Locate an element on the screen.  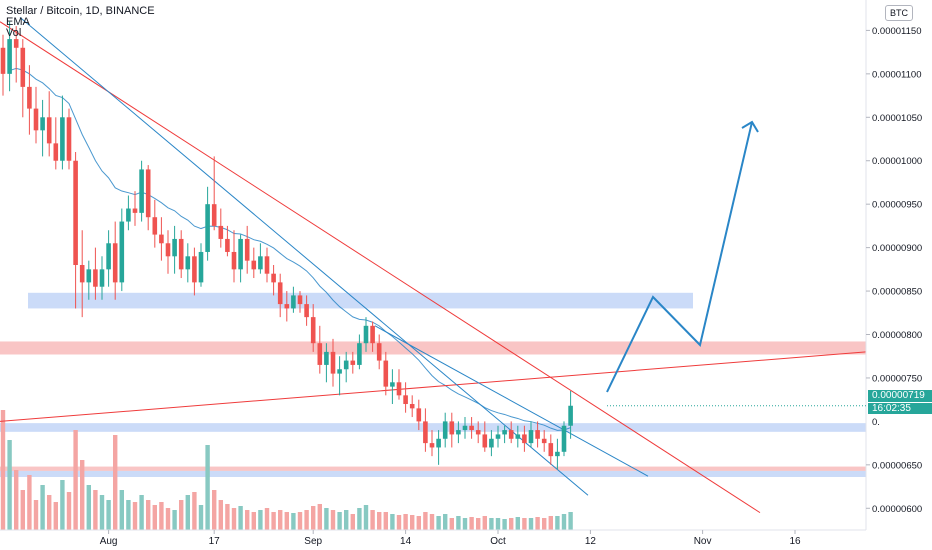
price-tick-label: 0.00000650 is located at coordinates (897, 465).